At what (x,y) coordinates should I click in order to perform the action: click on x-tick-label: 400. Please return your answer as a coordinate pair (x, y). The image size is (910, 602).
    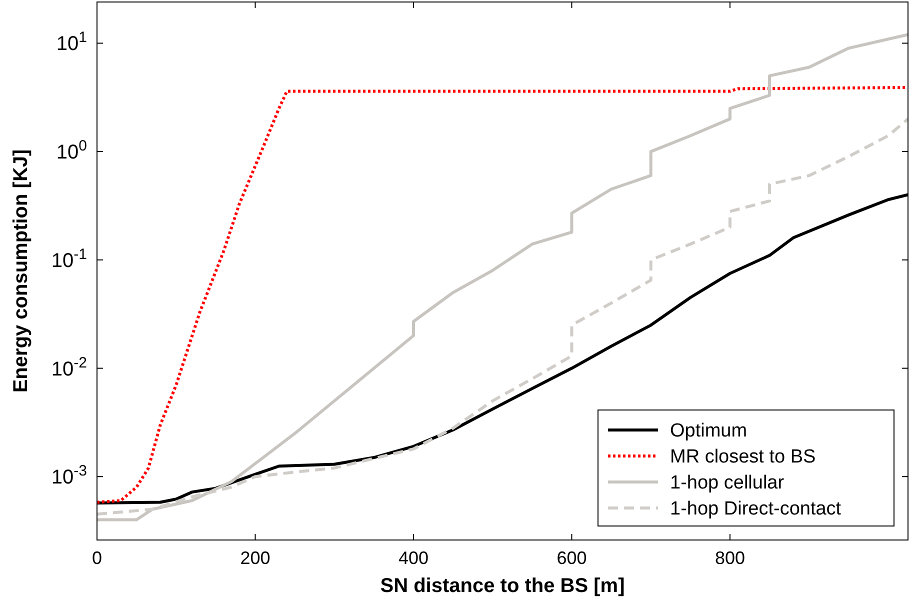
    Looking at the image, I should click on (413, 558).